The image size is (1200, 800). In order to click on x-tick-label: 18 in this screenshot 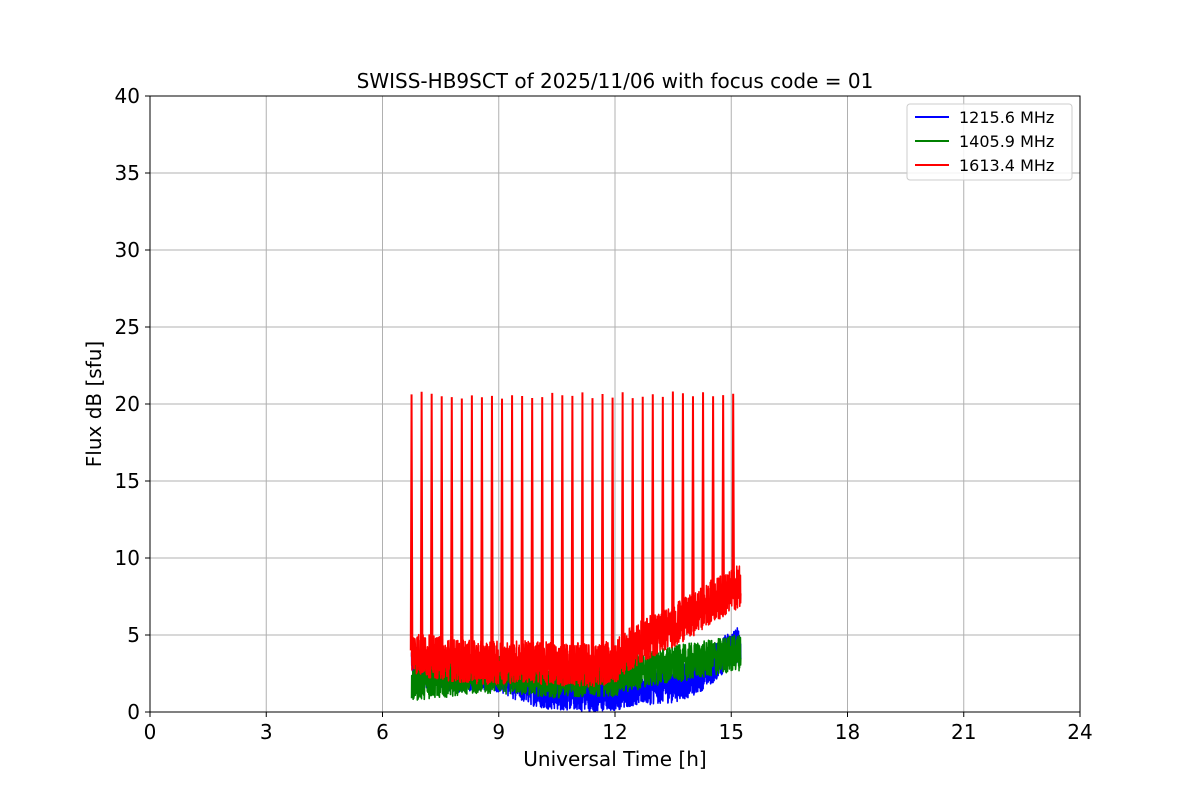, I will do `click(847, 732)`.